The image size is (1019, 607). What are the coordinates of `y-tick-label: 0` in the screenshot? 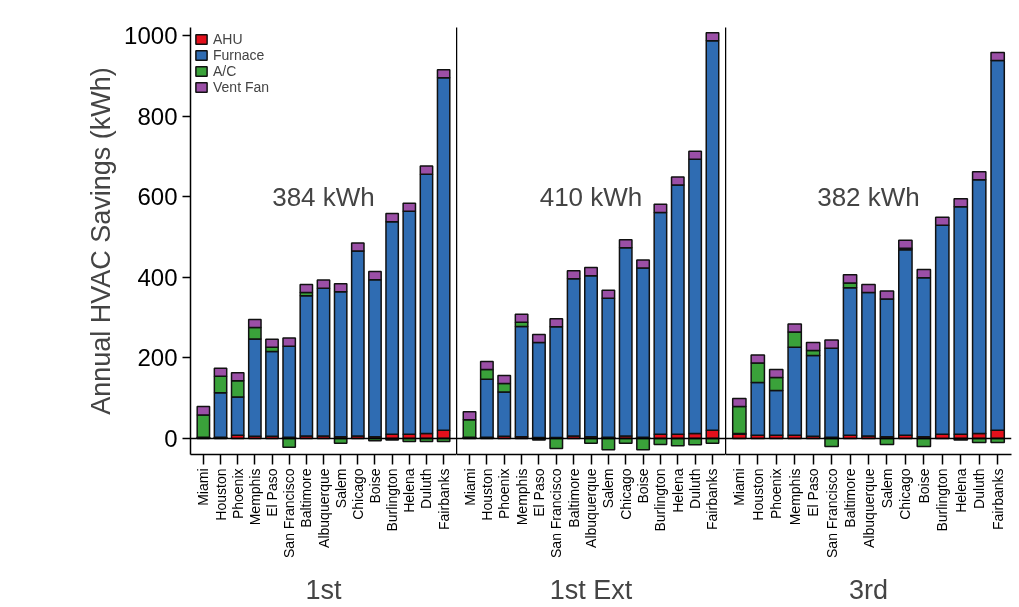 It's located at (171, 438).